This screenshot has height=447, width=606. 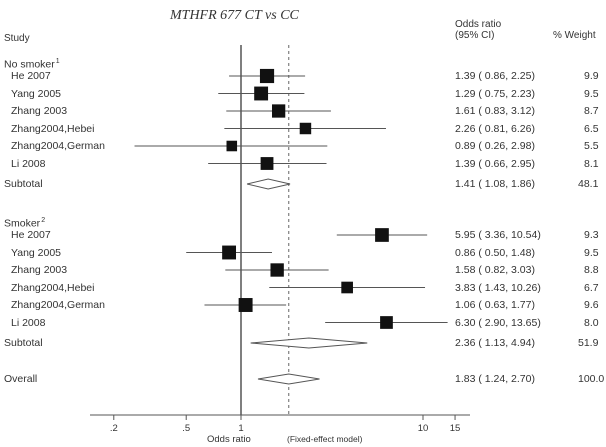 I want to click on x-tick-label: .5, so click(x=186, y=428).